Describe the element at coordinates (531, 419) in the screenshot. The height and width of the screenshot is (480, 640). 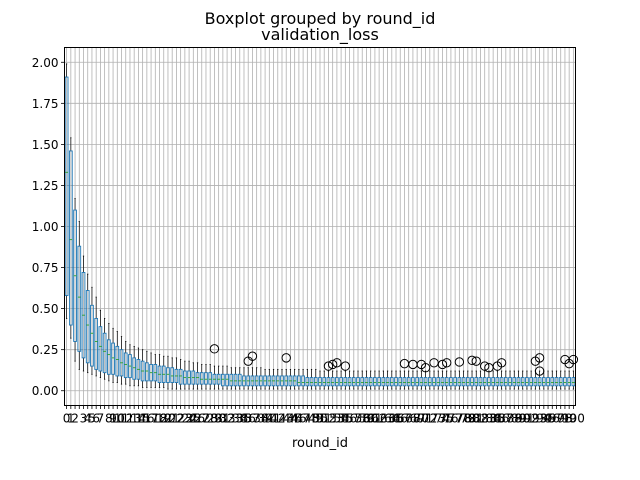
I see `x-tick-label: 92` at that location.